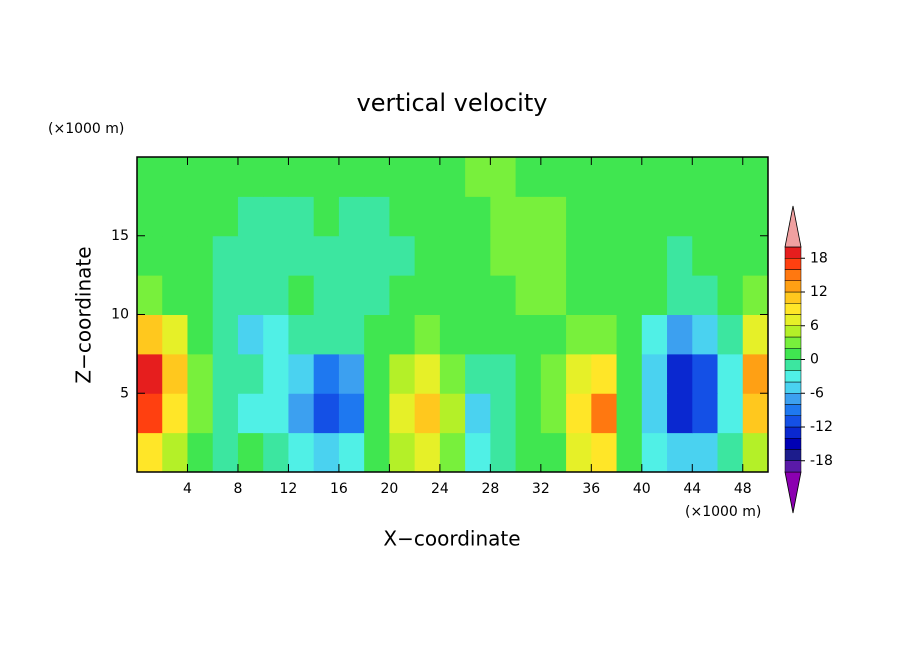 The image size is (904, 654). I want to click on x-tick-label: 36, so click(591, 489).